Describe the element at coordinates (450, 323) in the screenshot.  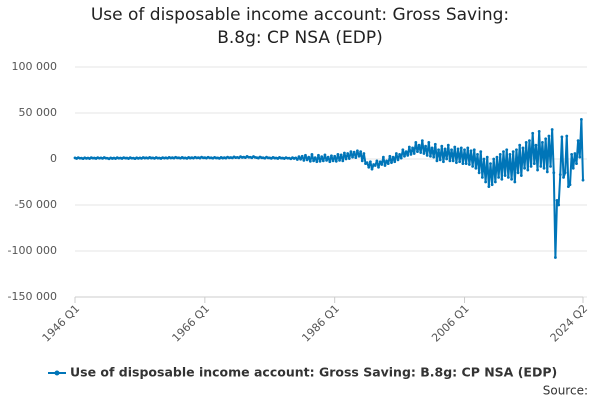
I see `x-tick-label: 2006 Q1` at that location.